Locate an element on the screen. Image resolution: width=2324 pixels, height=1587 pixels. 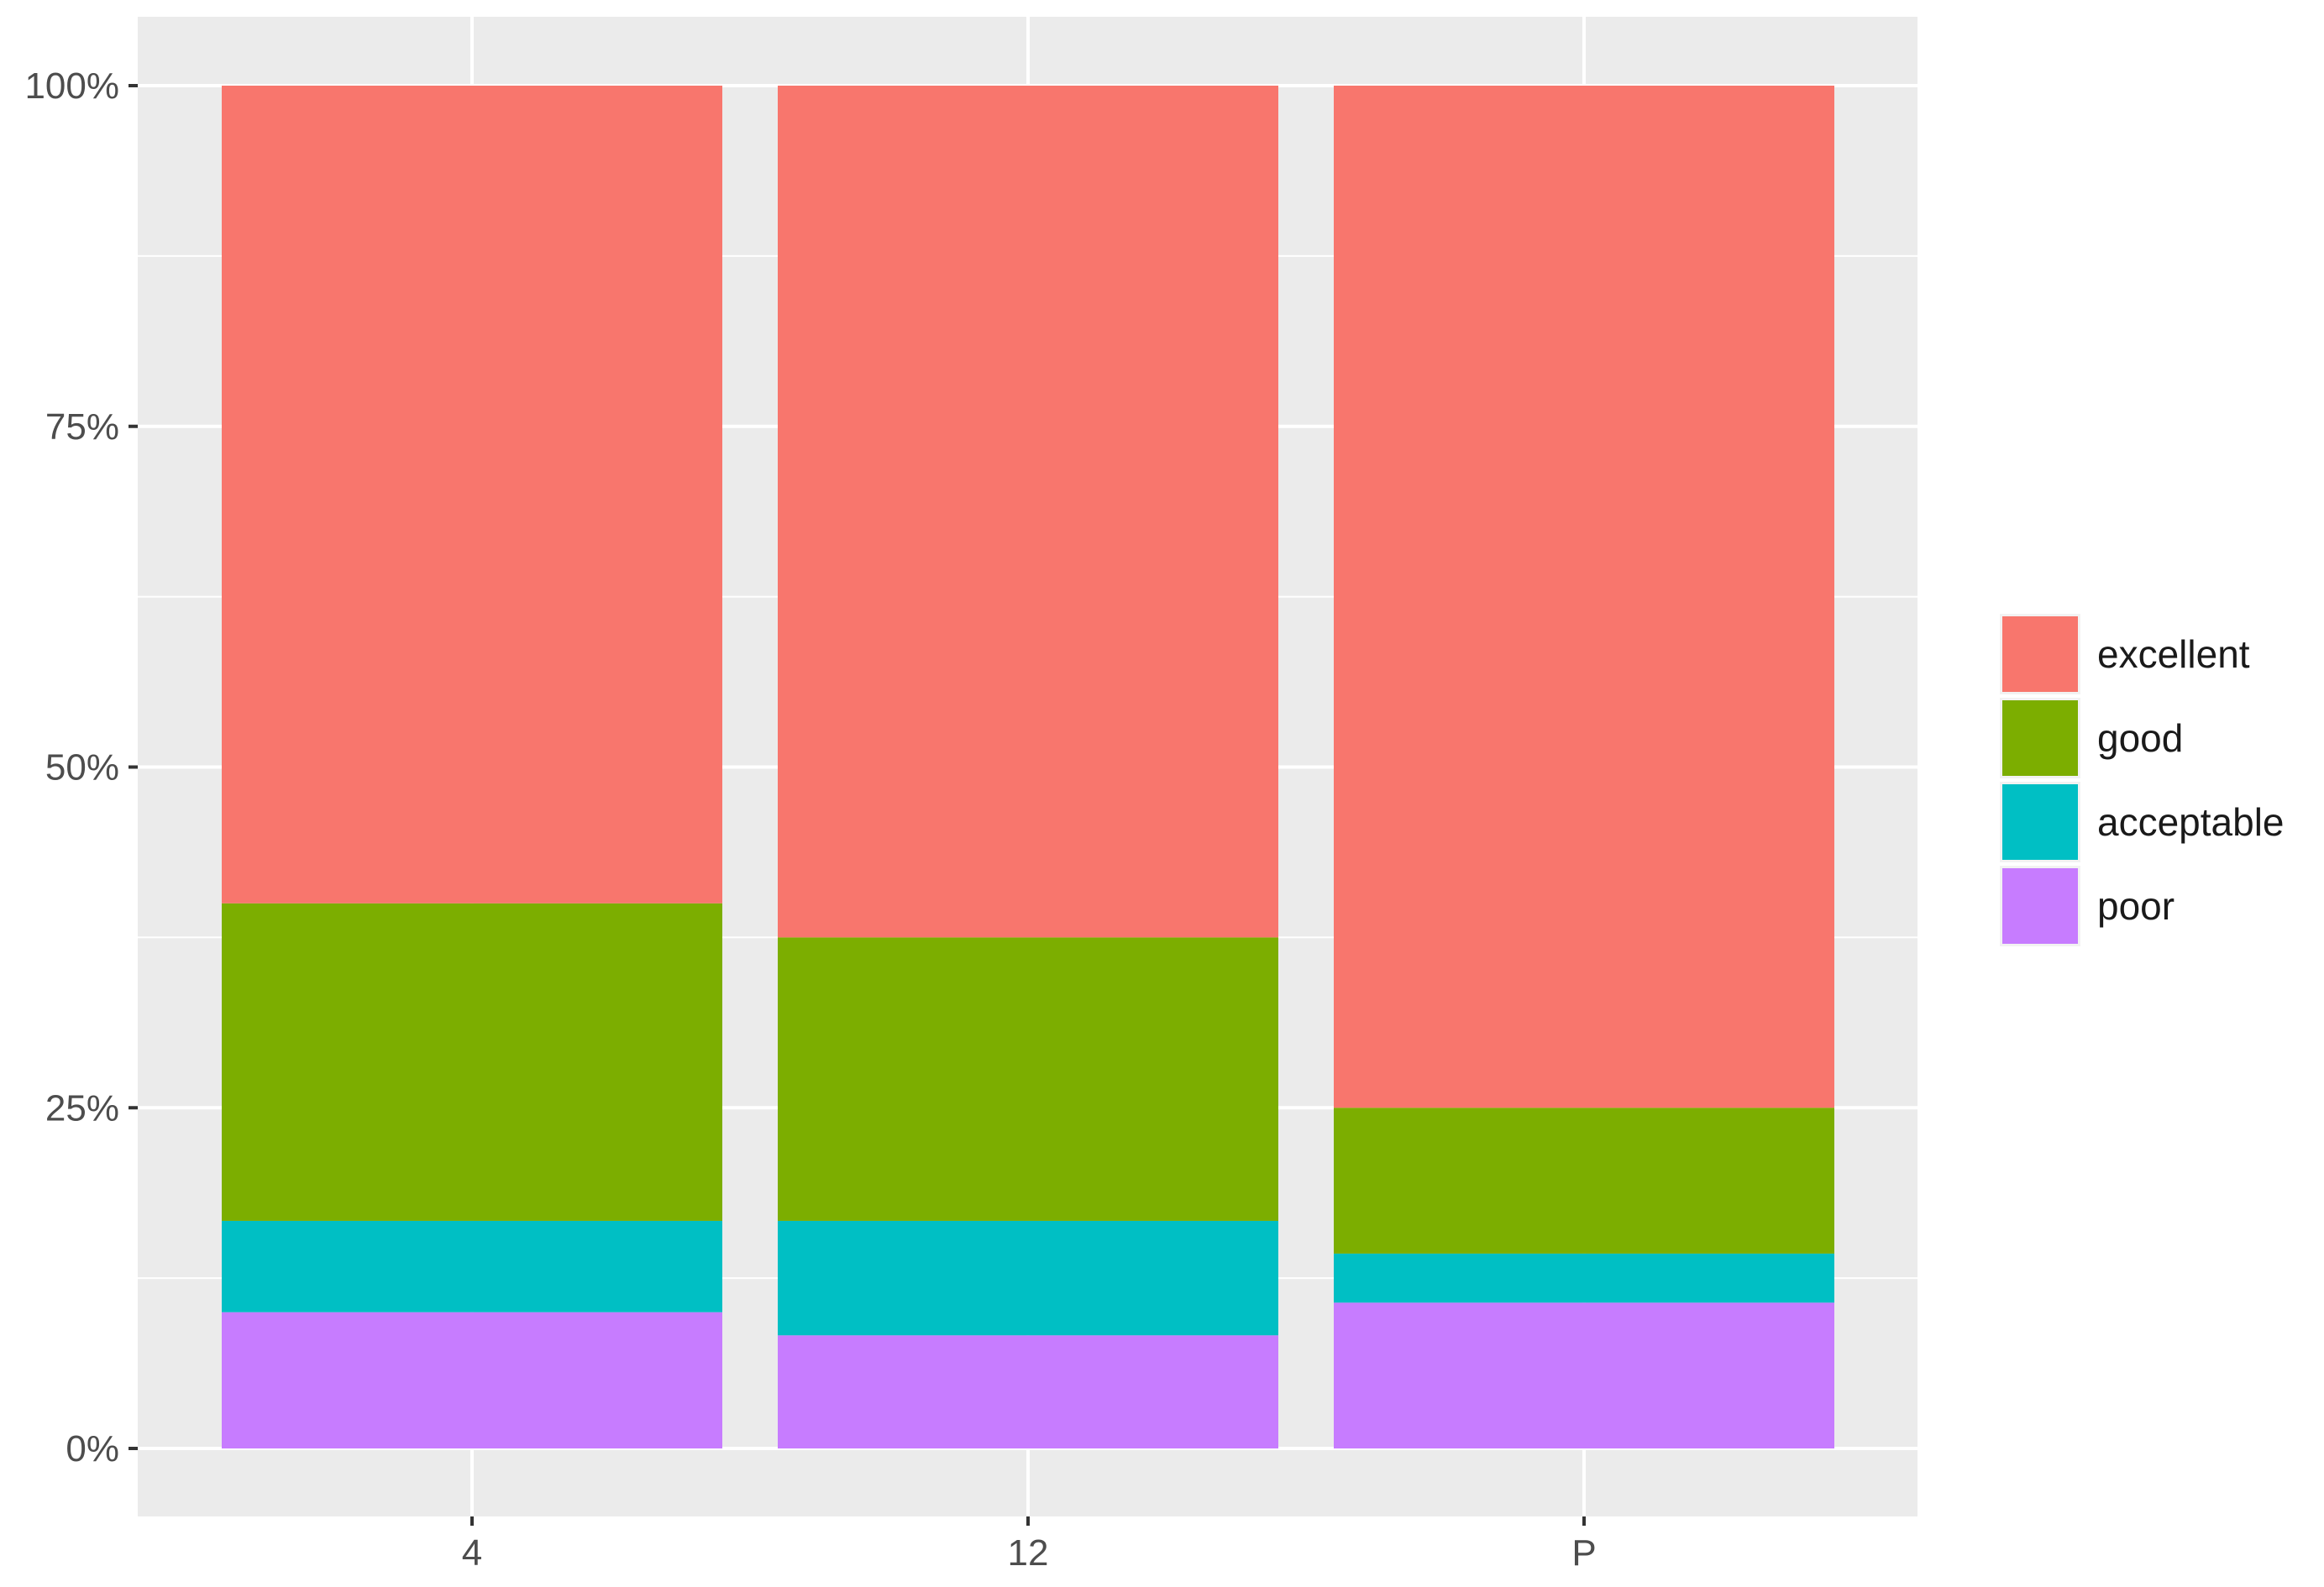
legend-label-excellent: excellent is located at coordinates (2173, 654).